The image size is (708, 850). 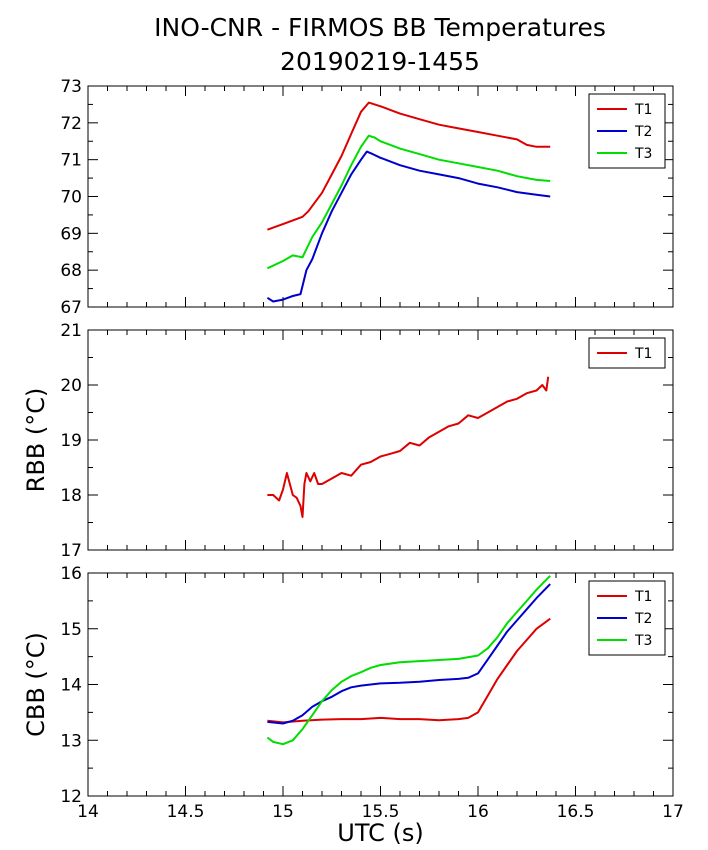 I want to click on top-ytick-label: 69, so click(x=71, y=234).